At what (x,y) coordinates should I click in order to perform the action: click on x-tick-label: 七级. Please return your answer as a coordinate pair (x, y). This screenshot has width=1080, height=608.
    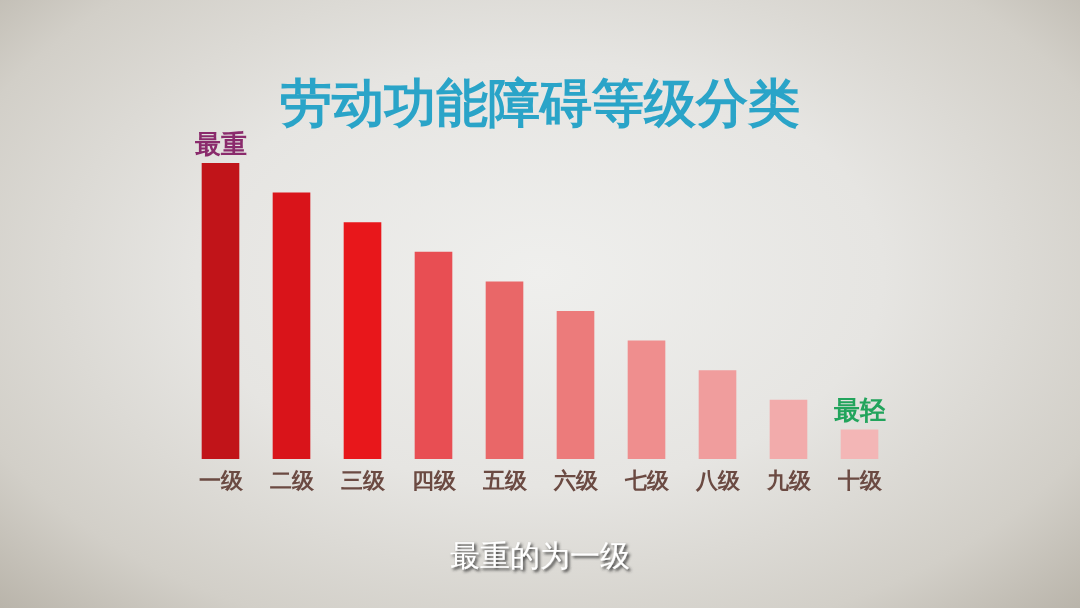
    Looking at the image, I should click on (646, 480).